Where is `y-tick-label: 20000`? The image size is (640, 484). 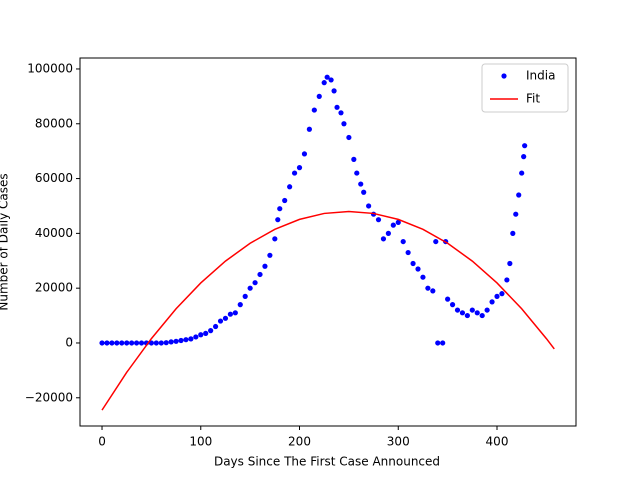
y-tick-label: 20000 is located at coordinates (54, 288).